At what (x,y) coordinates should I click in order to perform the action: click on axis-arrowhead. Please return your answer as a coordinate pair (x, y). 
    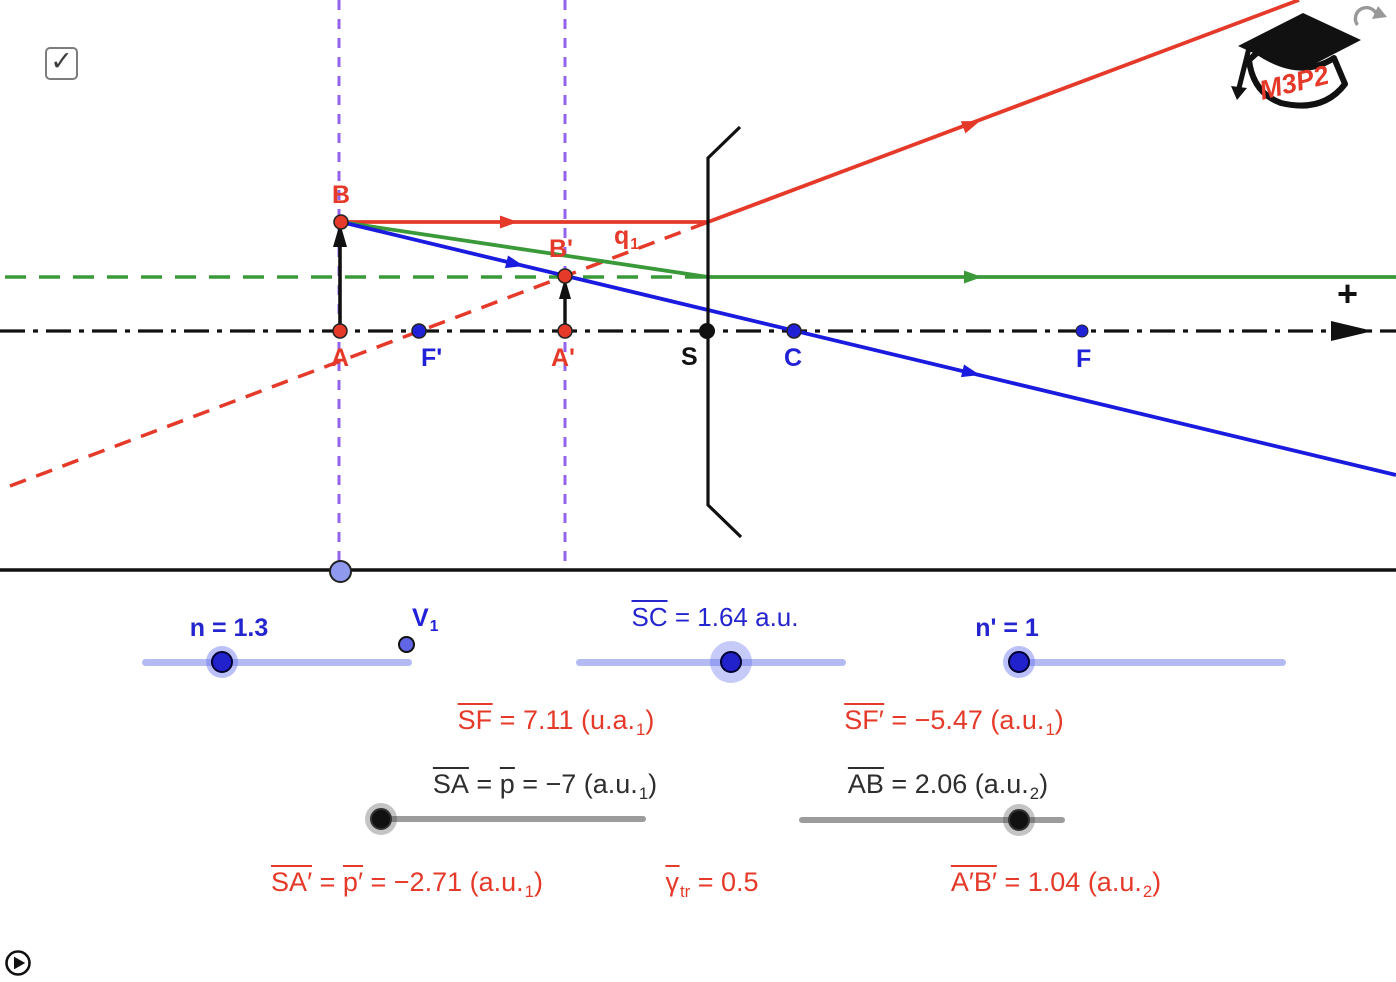
    Looking at the image, I should click on (1352, 331).